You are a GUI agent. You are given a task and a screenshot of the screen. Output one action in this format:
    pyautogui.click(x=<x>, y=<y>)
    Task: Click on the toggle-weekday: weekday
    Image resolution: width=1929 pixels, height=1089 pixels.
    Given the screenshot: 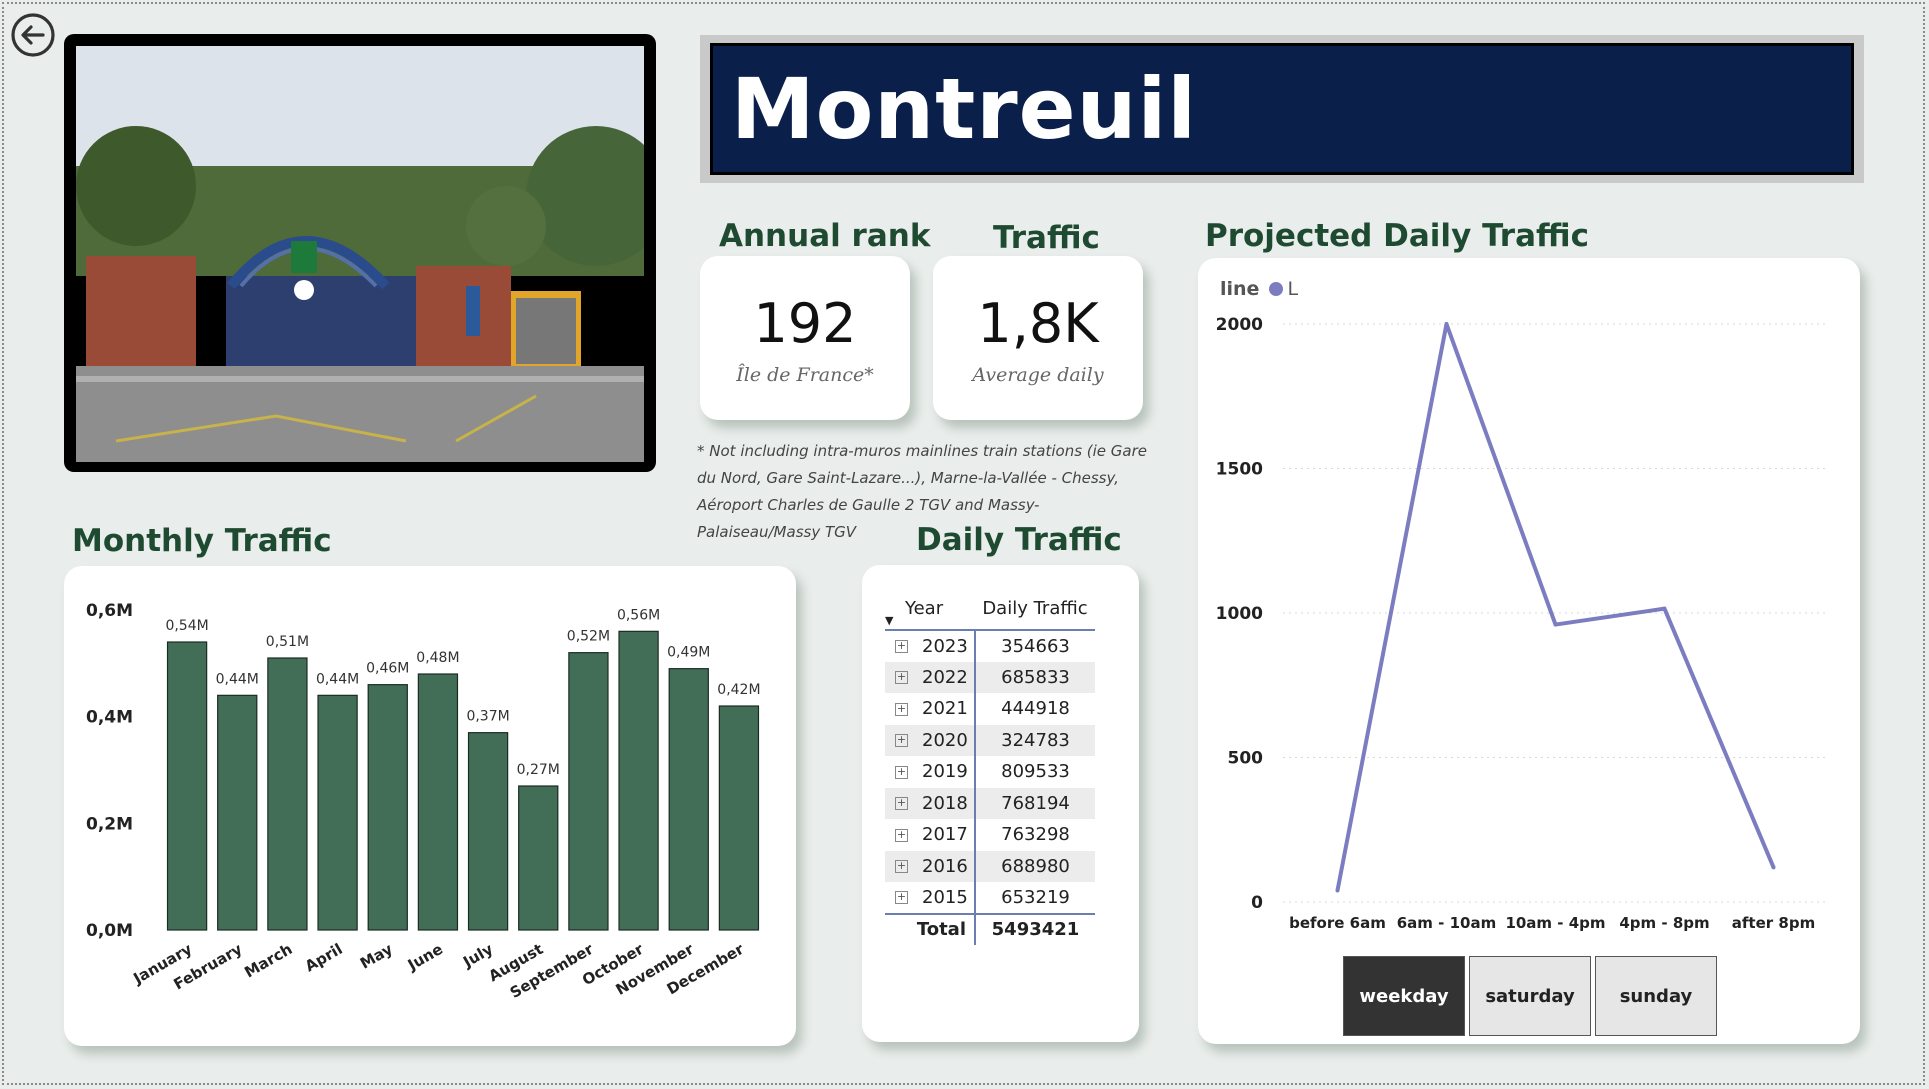 What is the action you would take?
    pyautogui.click(x=1404, y=996)
    